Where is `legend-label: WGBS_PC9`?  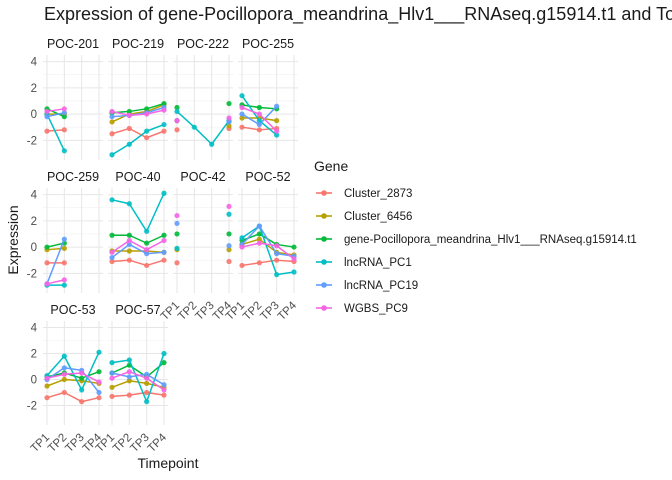 legend-label: WGBS_PC9 is located at coordinates (376, 309).